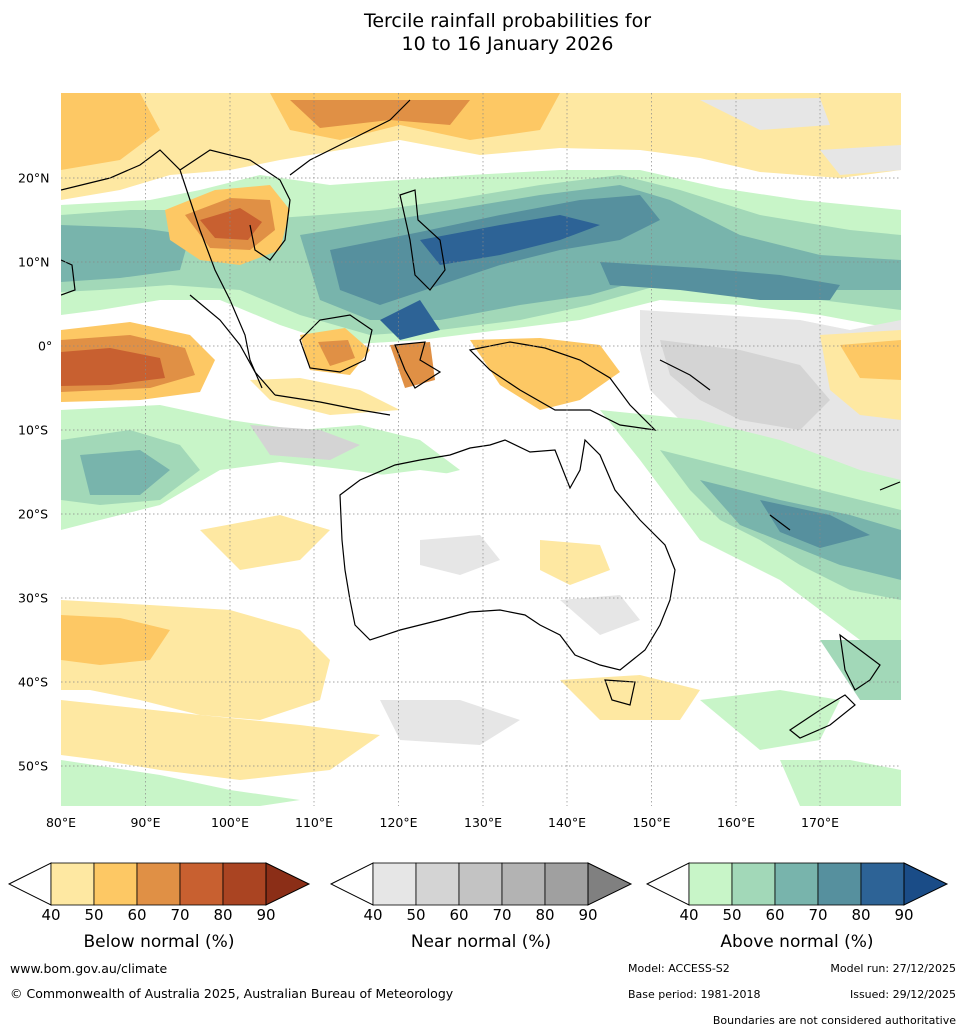 The width and height of the screenshot is (965, 1035). What do you see at coordinates (902, 994) in the screenshot?
I see `footer-issued: Issued: 29/12/2025` at bounding box center [902, 994].